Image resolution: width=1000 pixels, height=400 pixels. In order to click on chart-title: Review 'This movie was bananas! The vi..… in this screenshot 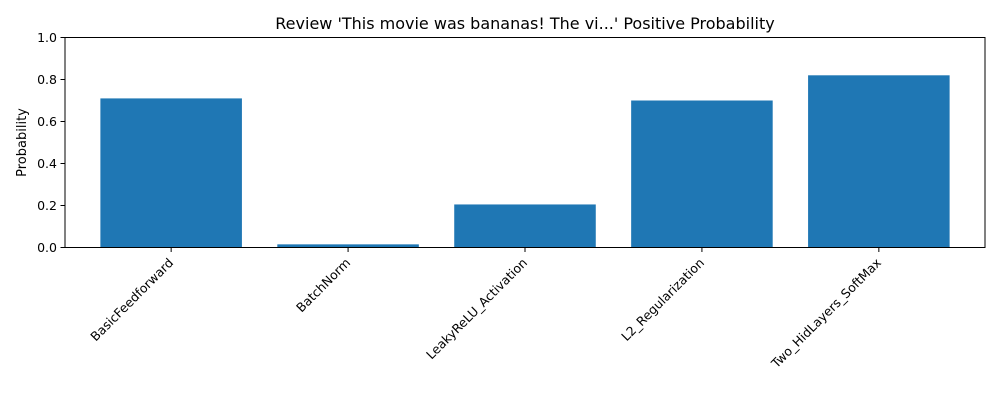, I will do `click(524, 23)`.